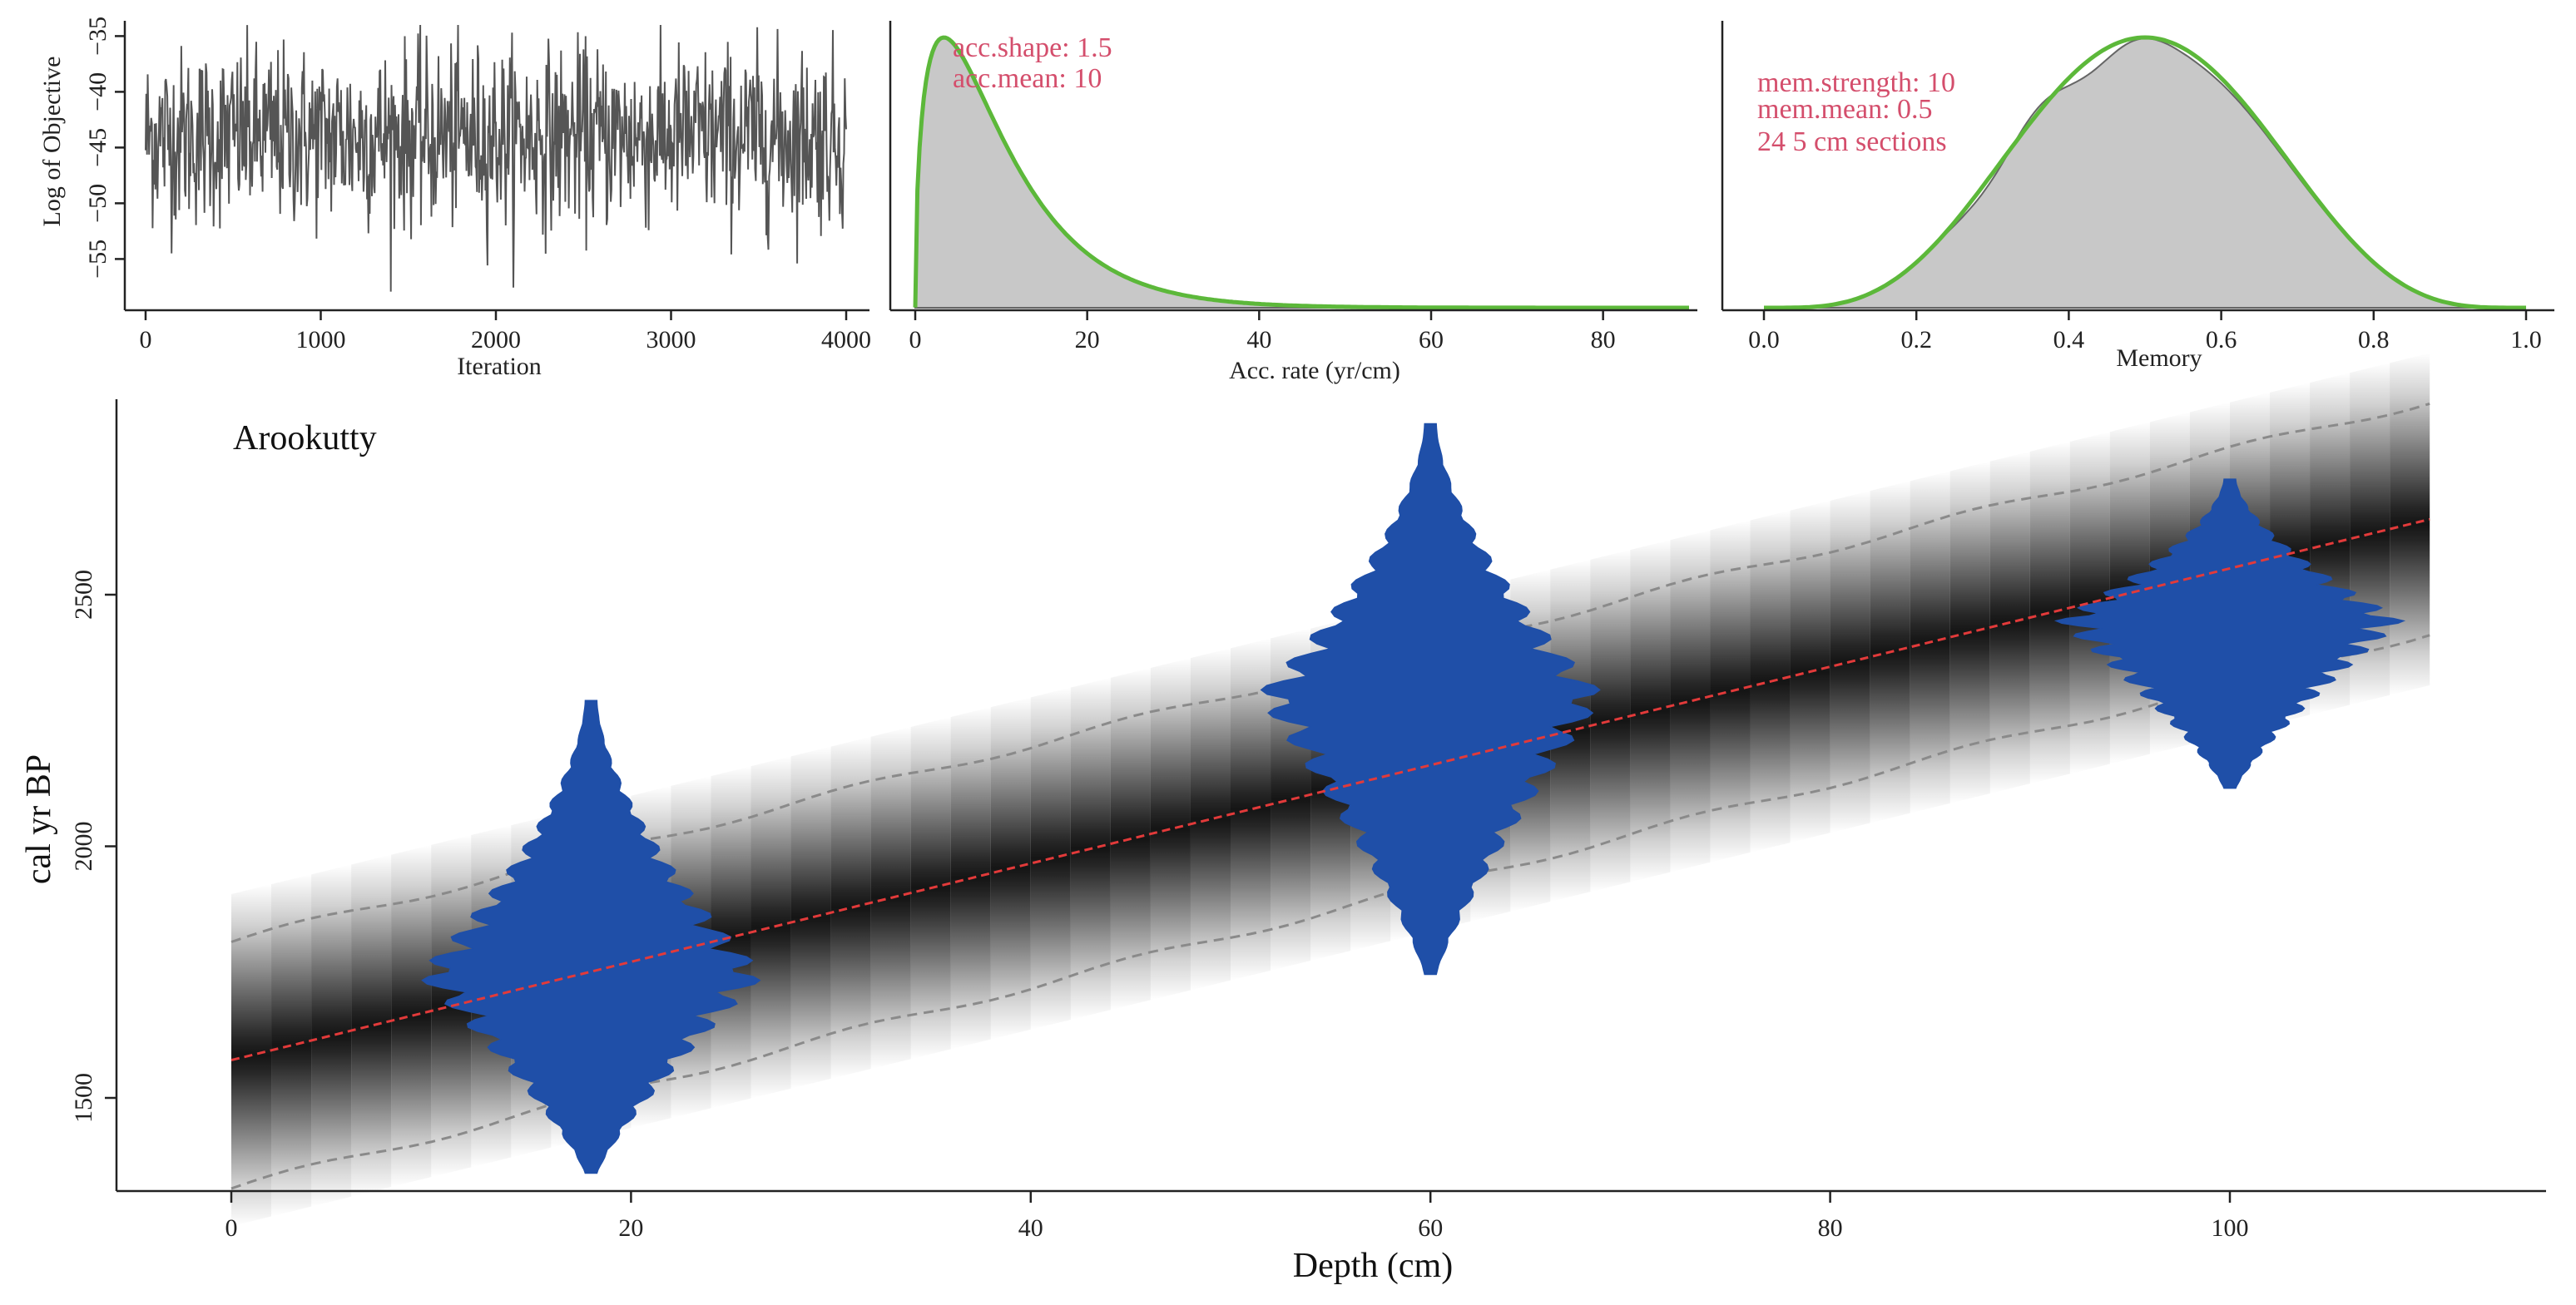  What do you see at coordinates (2526, 340) in the screenshot?
I see `memory-x-tick-label: 1.0` at bounding box center [2526, 340].